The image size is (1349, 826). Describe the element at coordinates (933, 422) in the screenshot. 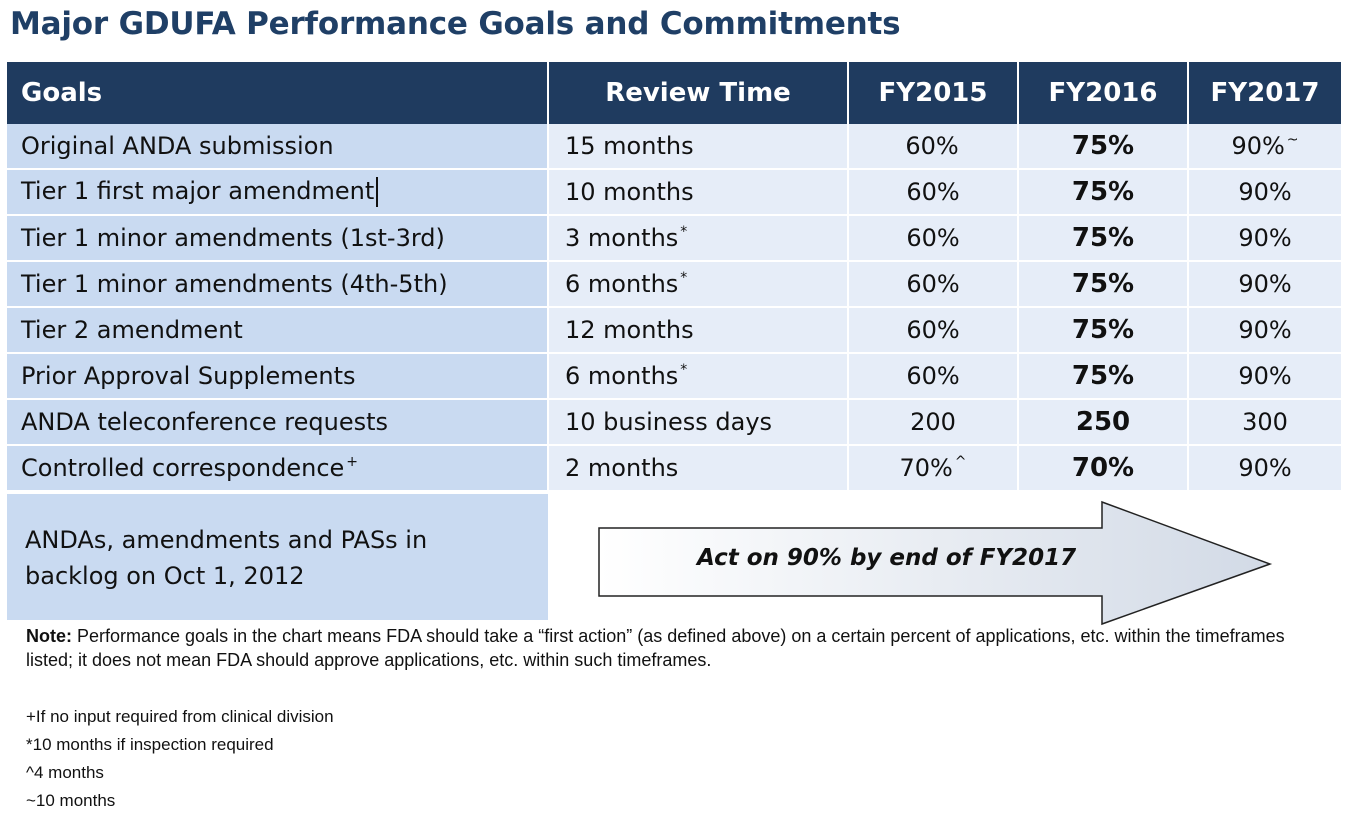

I see `fy2015-cell: 200` at that location.